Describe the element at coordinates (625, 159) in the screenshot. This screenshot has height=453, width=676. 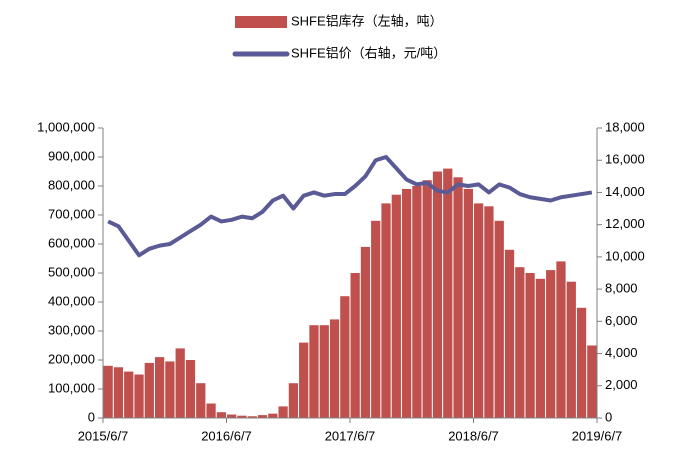
I see `y2-tick-label: 16,000` at that location.